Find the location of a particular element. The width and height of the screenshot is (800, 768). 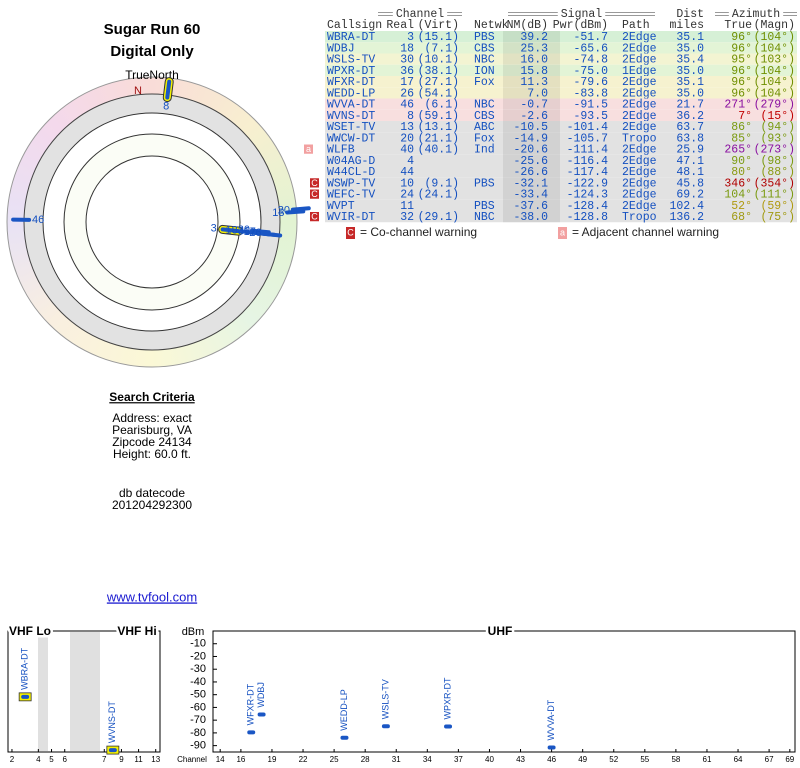

band-gap is located at coordinates (85, 691).